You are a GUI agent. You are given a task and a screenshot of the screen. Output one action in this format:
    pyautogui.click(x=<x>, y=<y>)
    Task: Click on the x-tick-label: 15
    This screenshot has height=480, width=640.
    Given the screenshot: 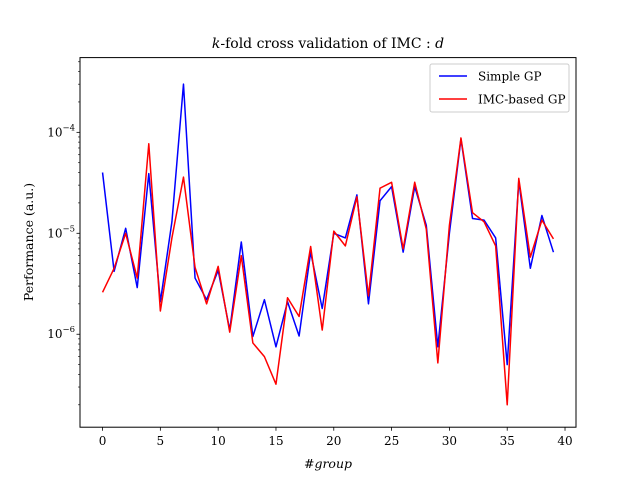 What is the action you would take?
    pyautogui.click(x=275, y=441)
    